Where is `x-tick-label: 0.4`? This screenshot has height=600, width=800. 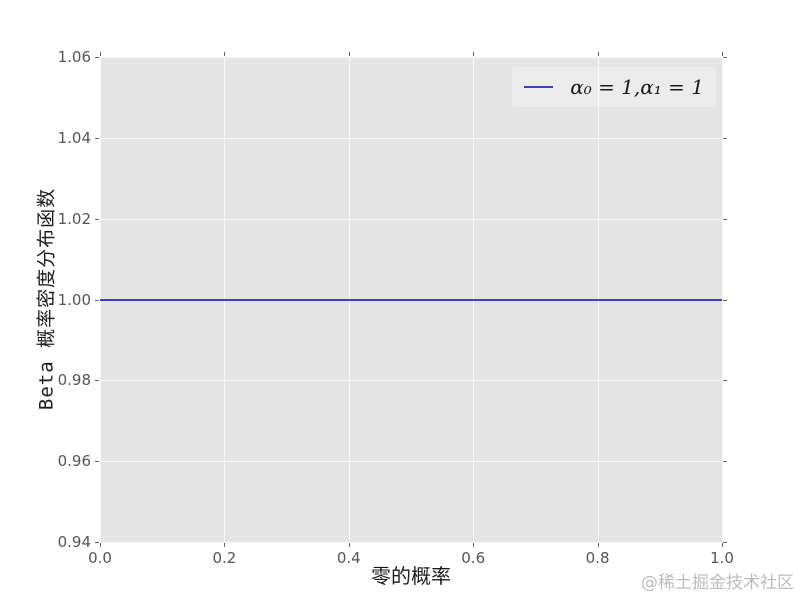
x-tick-label: 0.4 is located at coordinates (348, 558).